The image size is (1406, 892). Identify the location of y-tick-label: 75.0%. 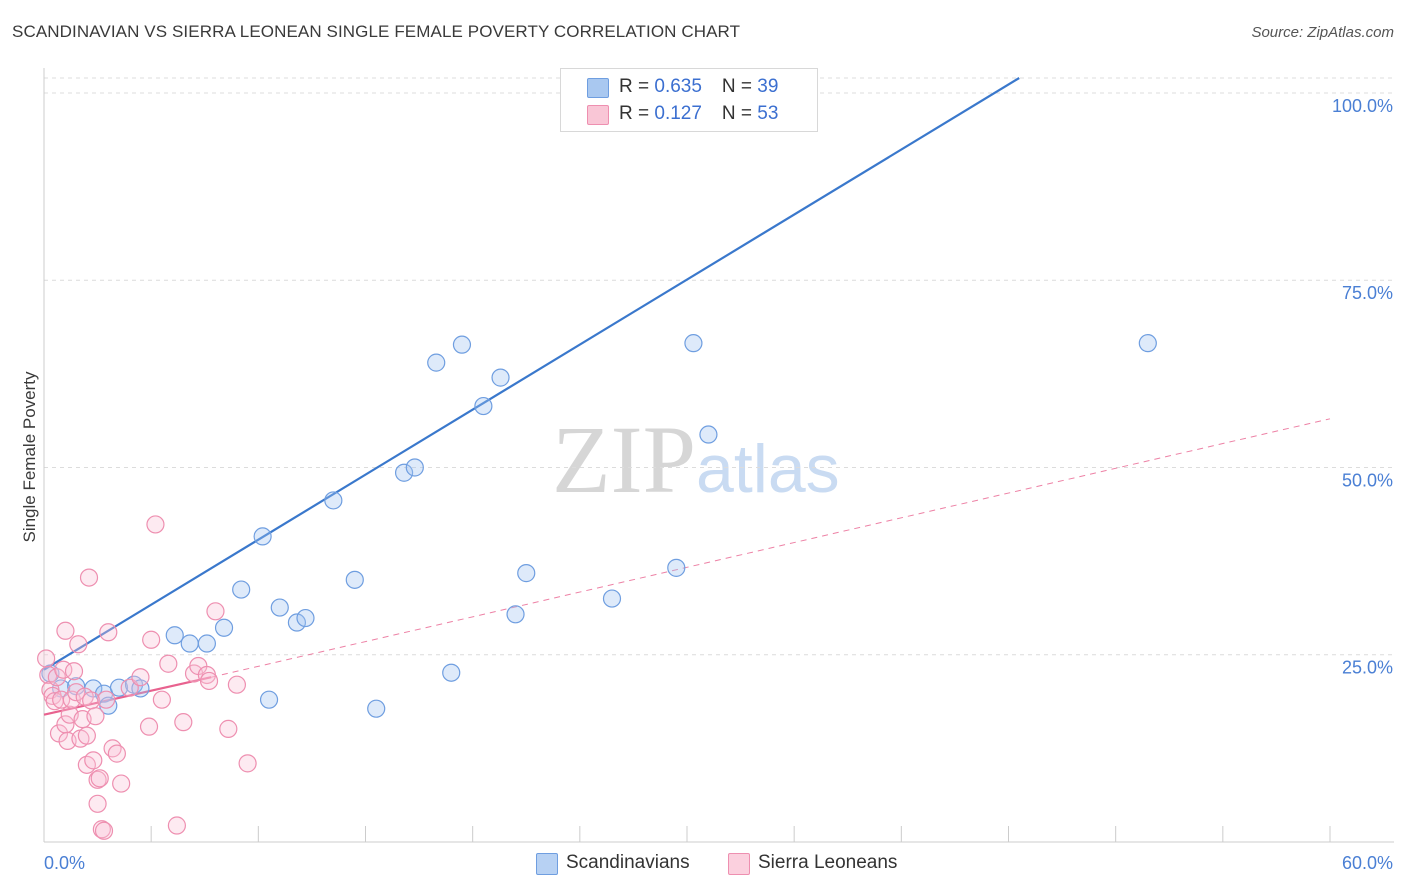
(1367, 293).